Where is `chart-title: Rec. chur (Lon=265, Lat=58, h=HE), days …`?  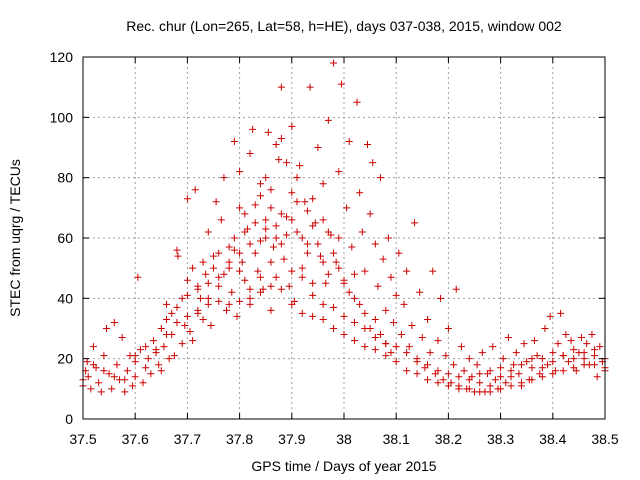
chart-title: Rec. chur (Lon=265, Lat=58, h=HE), days … is located at coordinates (344, 26).